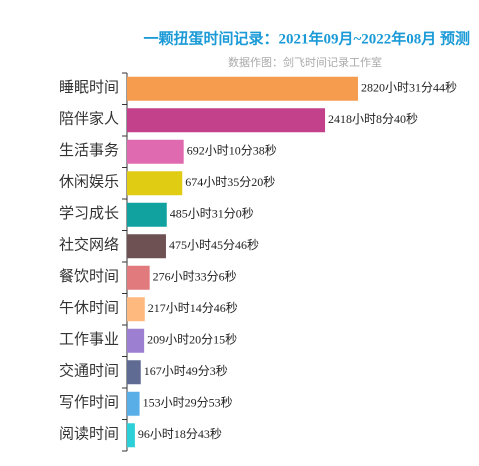 The height and width of the screenshot is (466, 479). Describe the element at coordinates (89, 182) in the screenshot. I see `y-tick-label: 休闲娱乐` at that location.